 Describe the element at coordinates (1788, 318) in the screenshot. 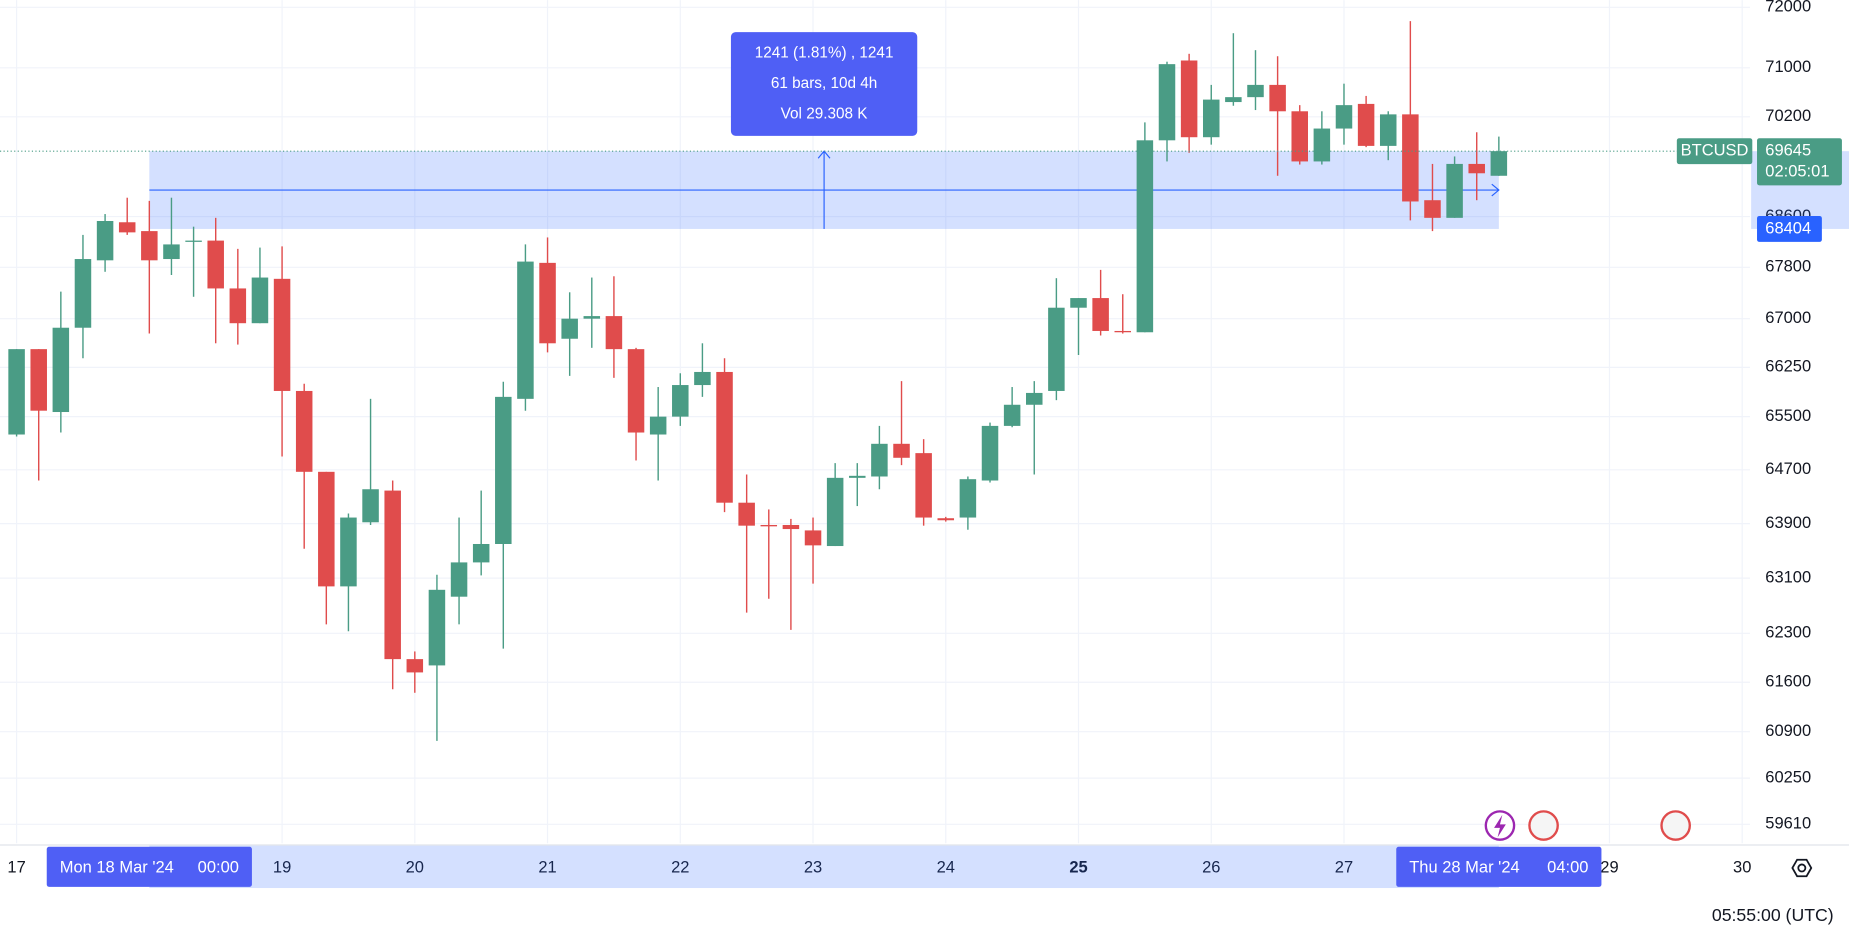

I see `y-tick-label: 67000` at that location.